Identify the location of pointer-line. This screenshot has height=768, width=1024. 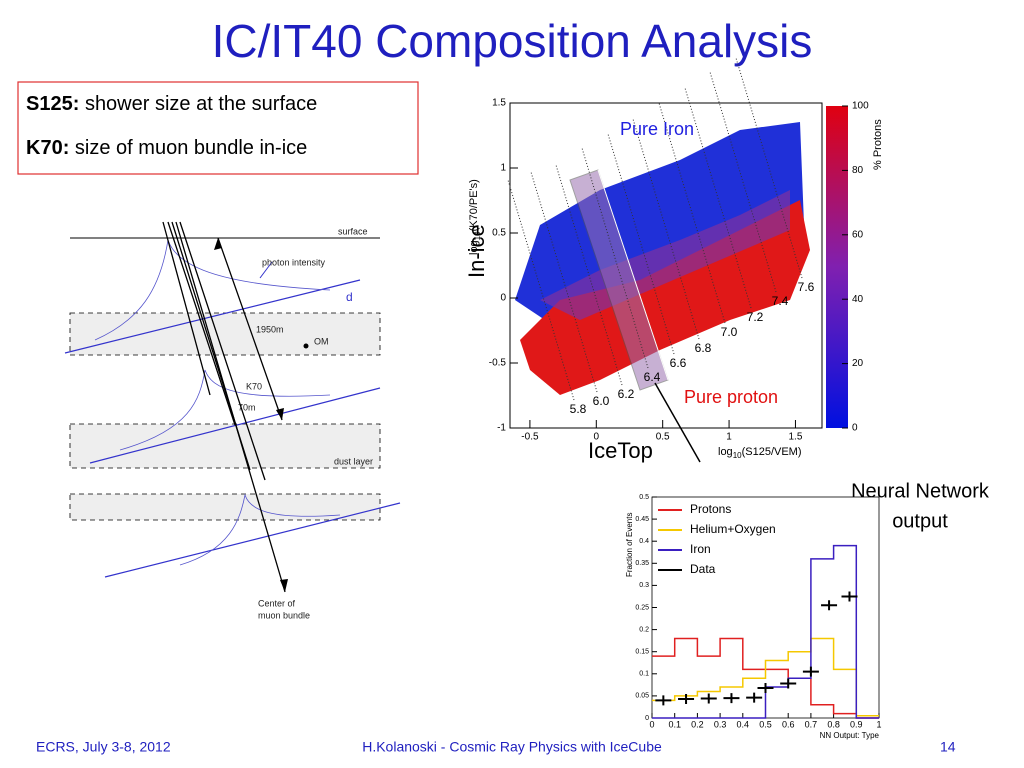
(677, 422).